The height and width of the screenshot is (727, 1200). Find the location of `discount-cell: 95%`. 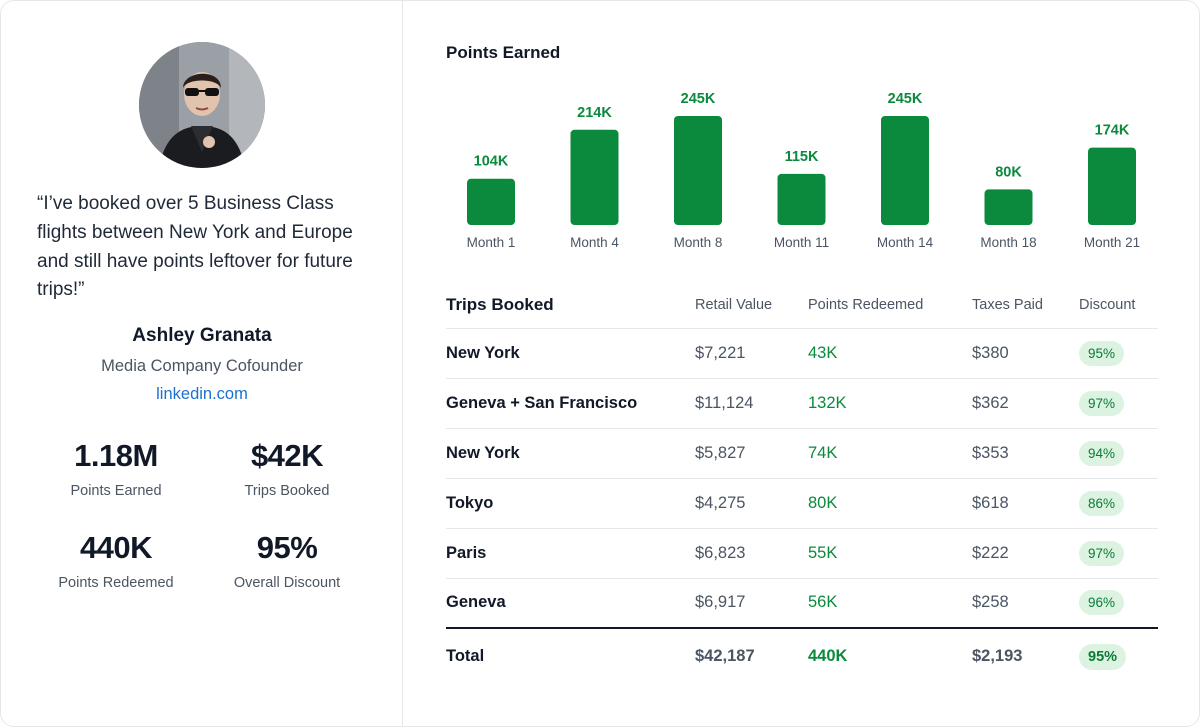

discount-cell: 95% is located at coordinates (1118, 352).